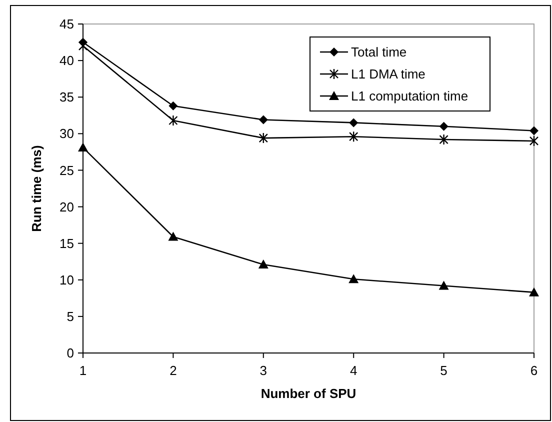 Image resolution: width=552 pixels, height=422 pixels. Describe the element at coordinates (67, 97) in the screenshot. I see `y-tick-label: 35` at that location.